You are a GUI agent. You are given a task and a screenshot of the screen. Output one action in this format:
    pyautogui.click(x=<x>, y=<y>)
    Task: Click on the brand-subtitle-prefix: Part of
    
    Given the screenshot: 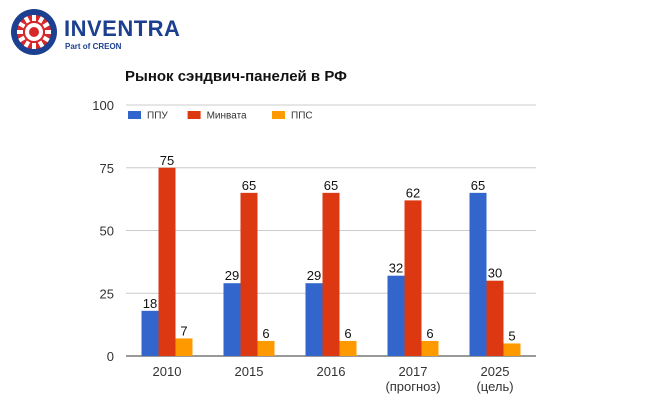 What is the action you would take?
    pyautogui.click(x=79, y=46)
    